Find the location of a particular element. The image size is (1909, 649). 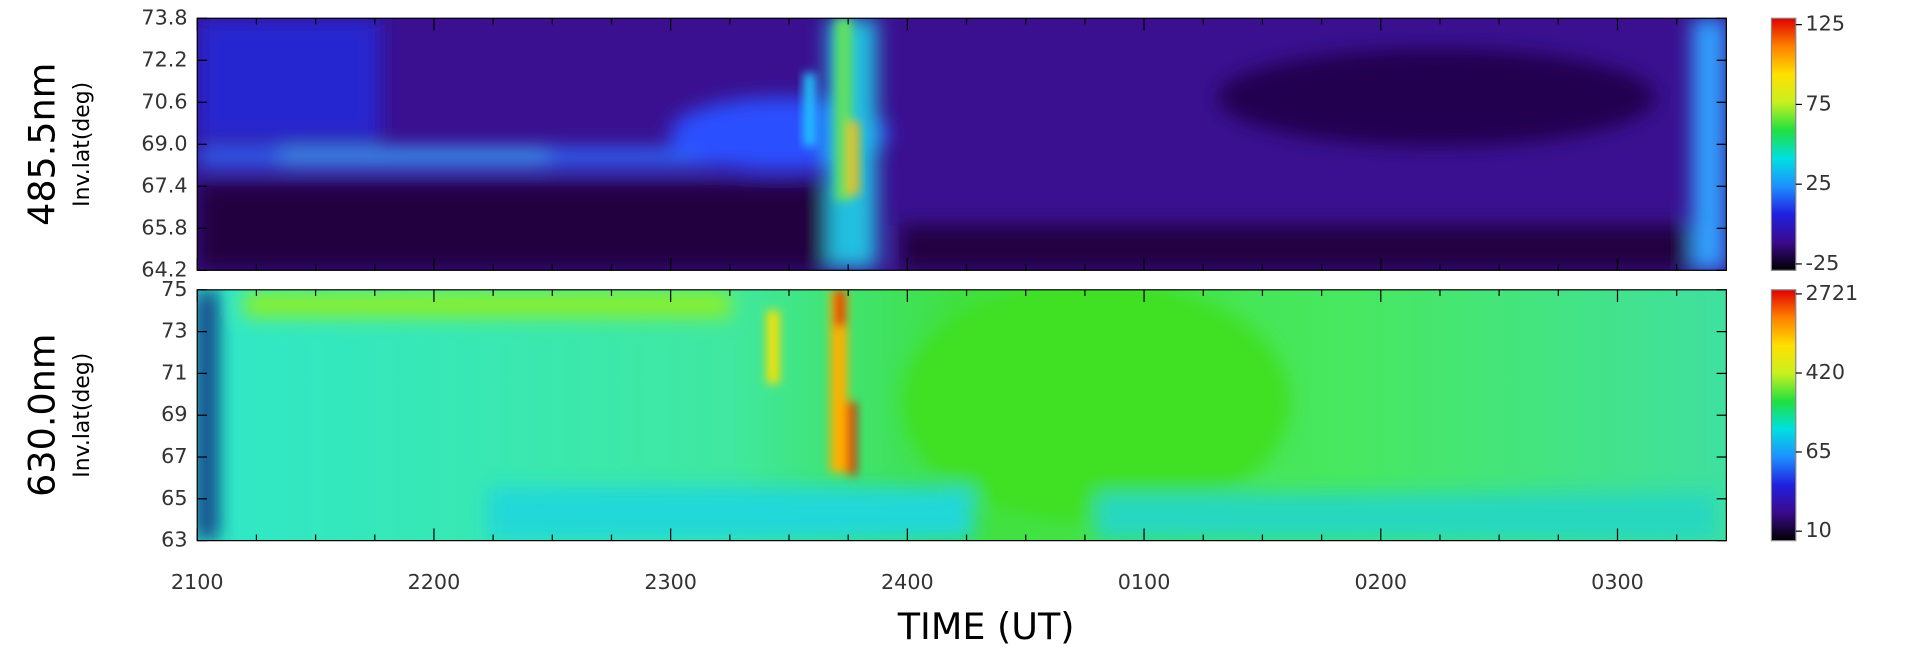

colorbar-tick-label: 25 is located at coordinates (1819, 183).